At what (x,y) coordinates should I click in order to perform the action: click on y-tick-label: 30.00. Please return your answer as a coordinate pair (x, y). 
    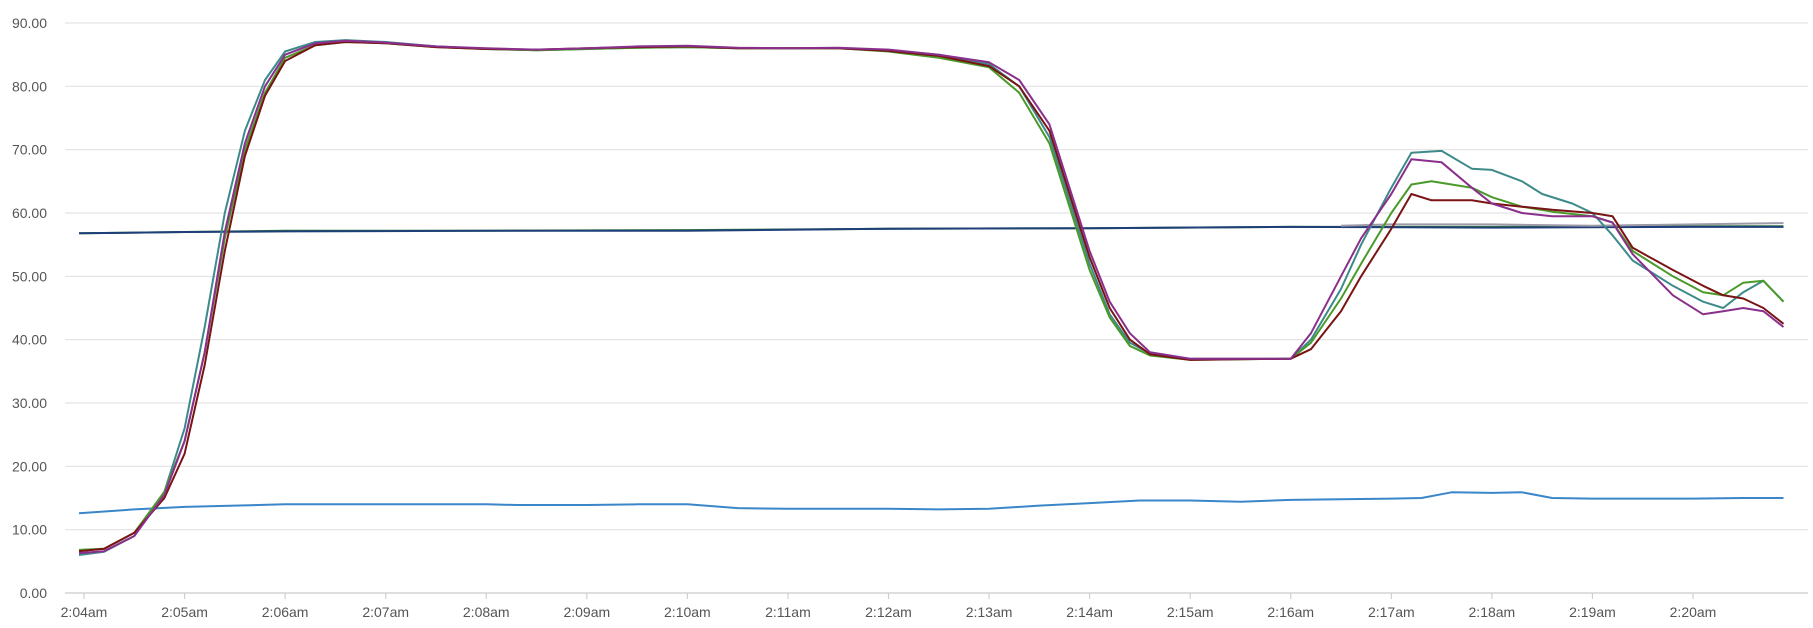
    Looking at the image, I should click on (29, 403).